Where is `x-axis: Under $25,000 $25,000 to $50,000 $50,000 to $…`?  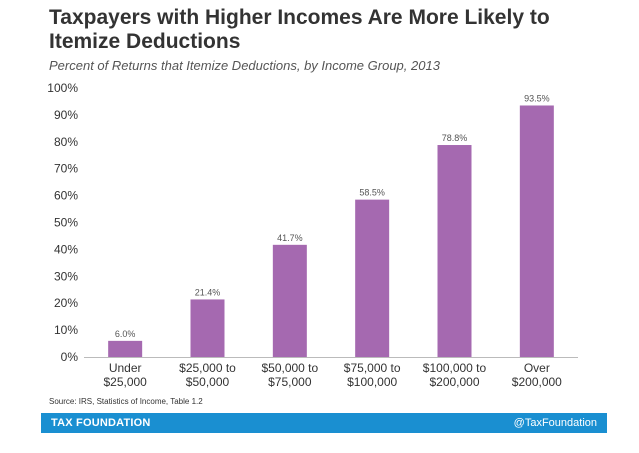 x-axis: Under $25,000 $25,000 to $50,000 $50,000 to $… is located at coordinates (331, 373).